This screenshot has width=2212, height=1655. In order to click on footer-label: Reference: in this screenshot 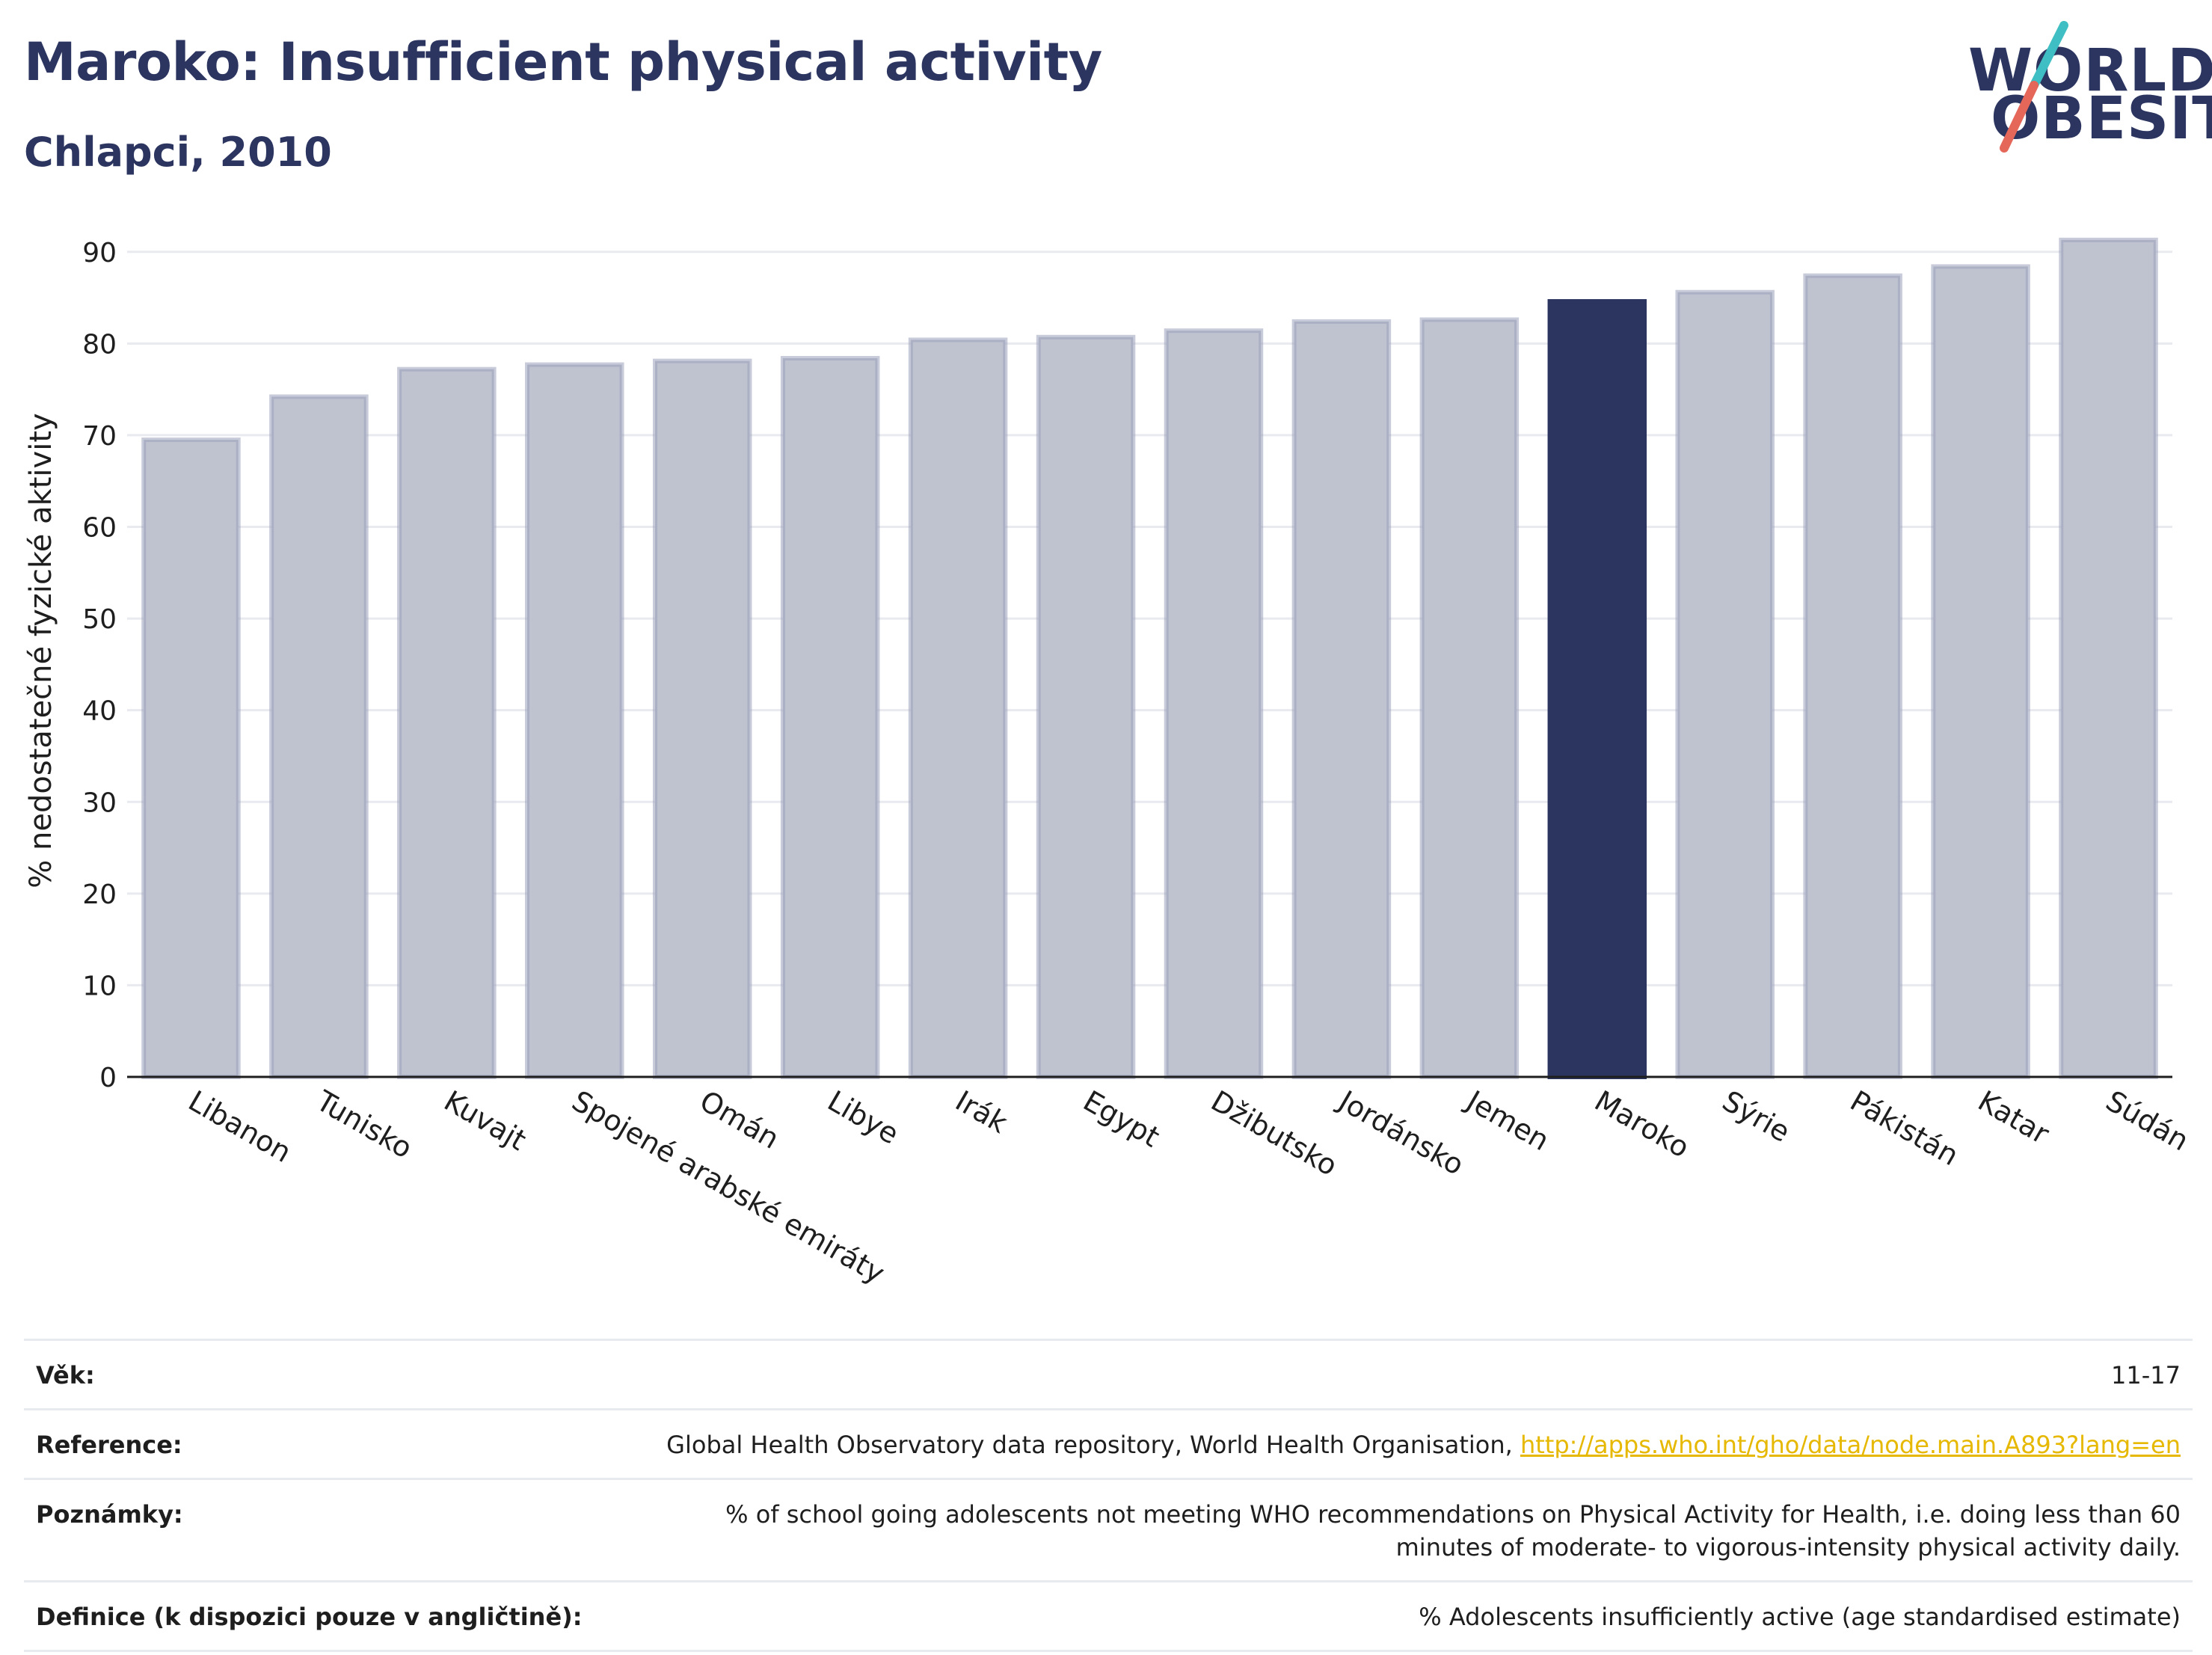, I will do `click(109, 1445)`.